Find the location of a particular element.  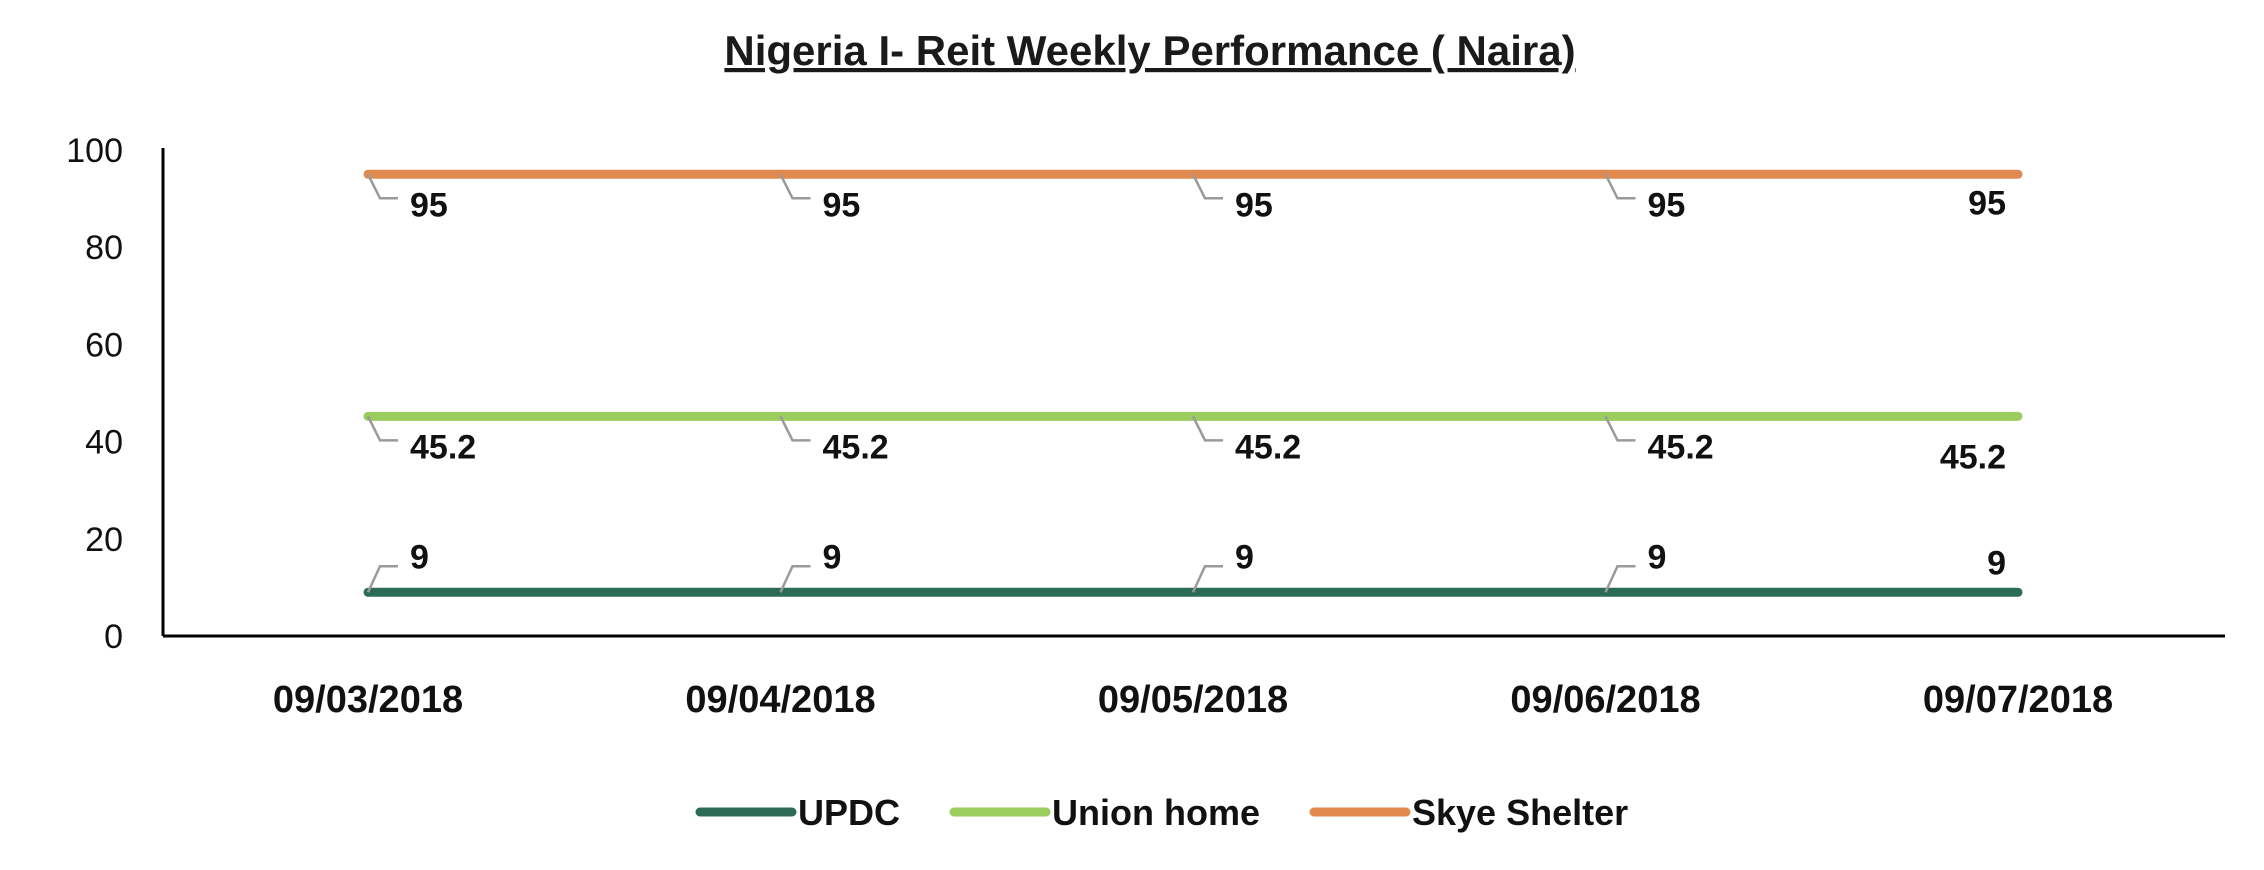

legend-item-updc: UPDC is located at coordinates (797, 812).